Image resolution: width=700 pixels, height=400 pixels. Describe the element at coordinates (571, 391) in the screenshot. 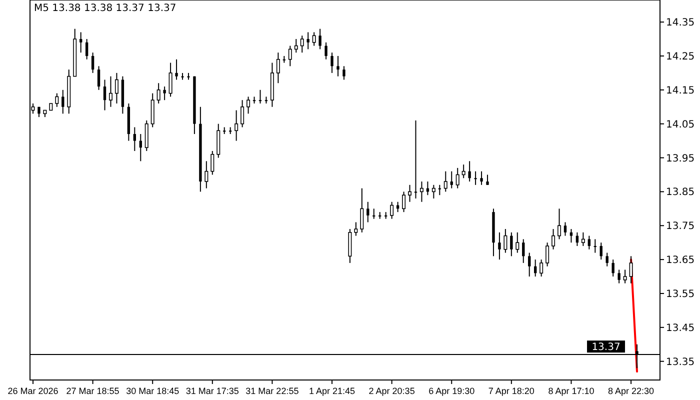

I see `x-tick-label: 8 Apr 17:10` at that location.